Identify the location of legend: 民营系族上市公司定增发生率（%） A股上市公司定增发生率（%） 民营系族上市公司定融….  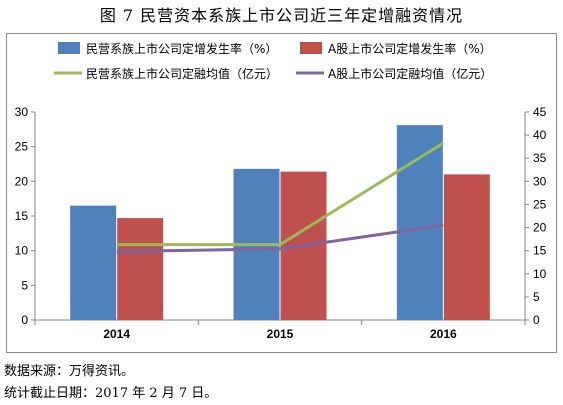
(273, 61).